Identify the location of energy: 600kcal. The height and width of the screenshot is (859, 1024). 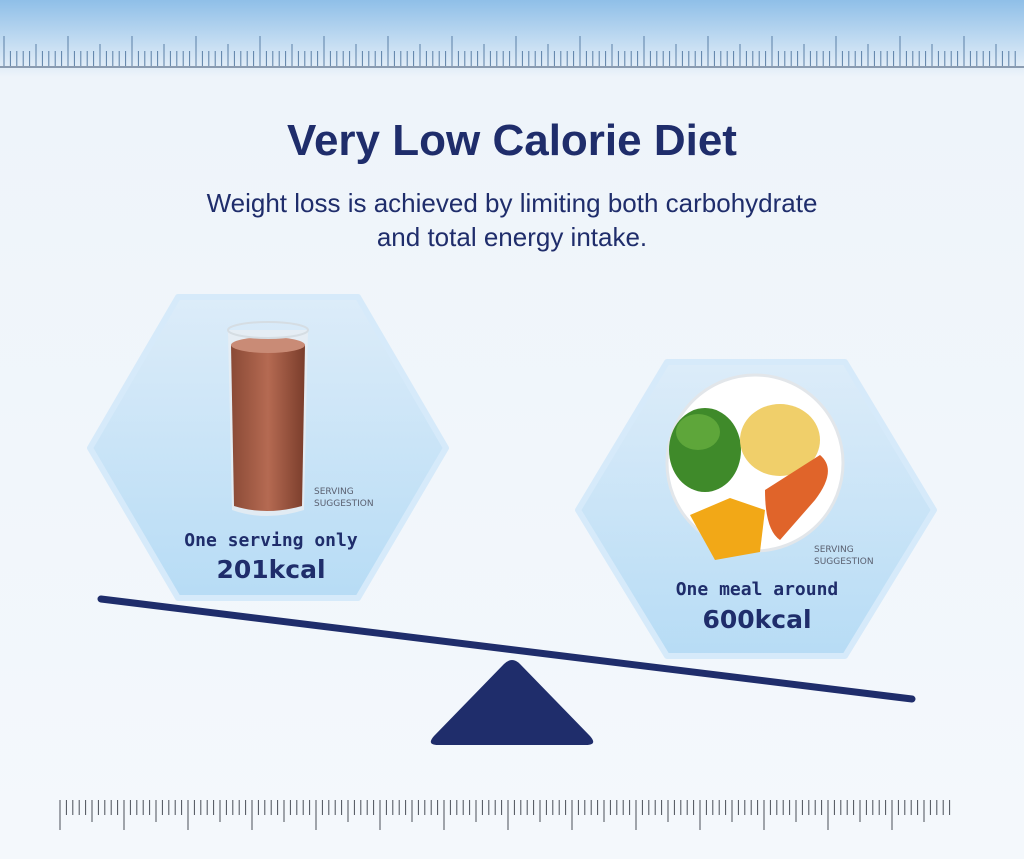
(756, 619).